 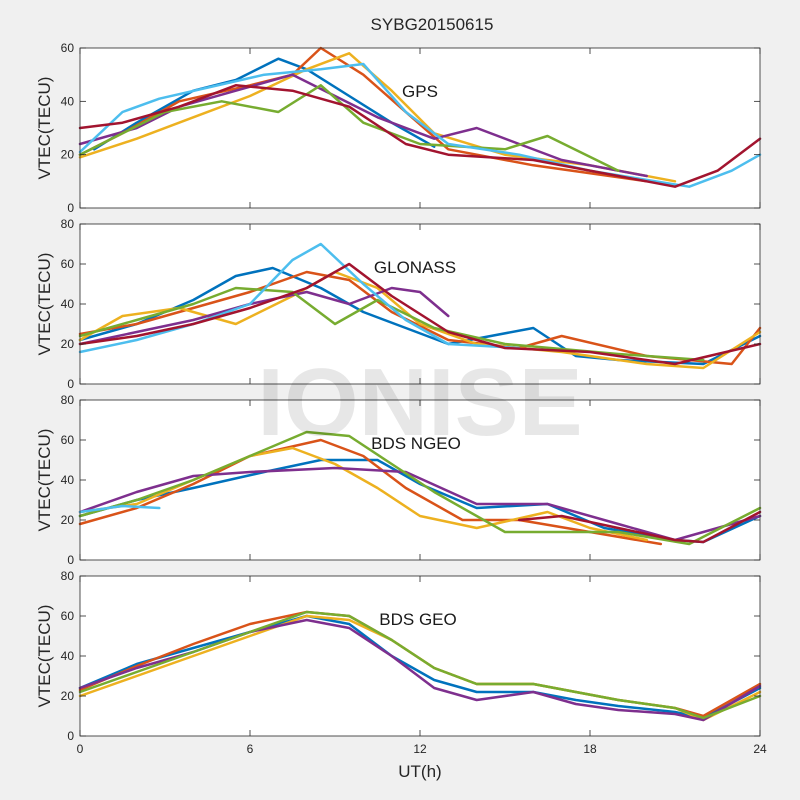 What do you see at coordinates (419, 771) in the screenshot?
I see `x-axis-label: UT(h)` at bounding box center [419, 771].